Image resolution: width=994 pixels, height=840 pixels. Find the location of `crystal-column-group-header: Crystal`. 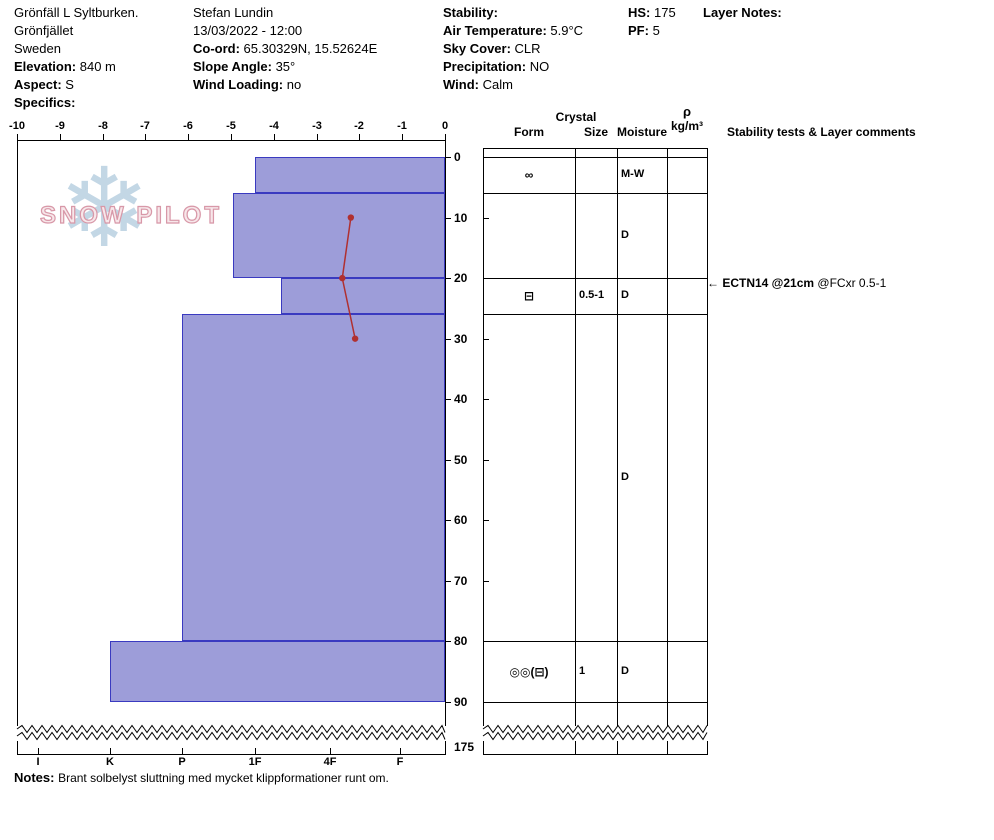

crystal-column-group-header: Crystal is located at coordinates (576, 117).